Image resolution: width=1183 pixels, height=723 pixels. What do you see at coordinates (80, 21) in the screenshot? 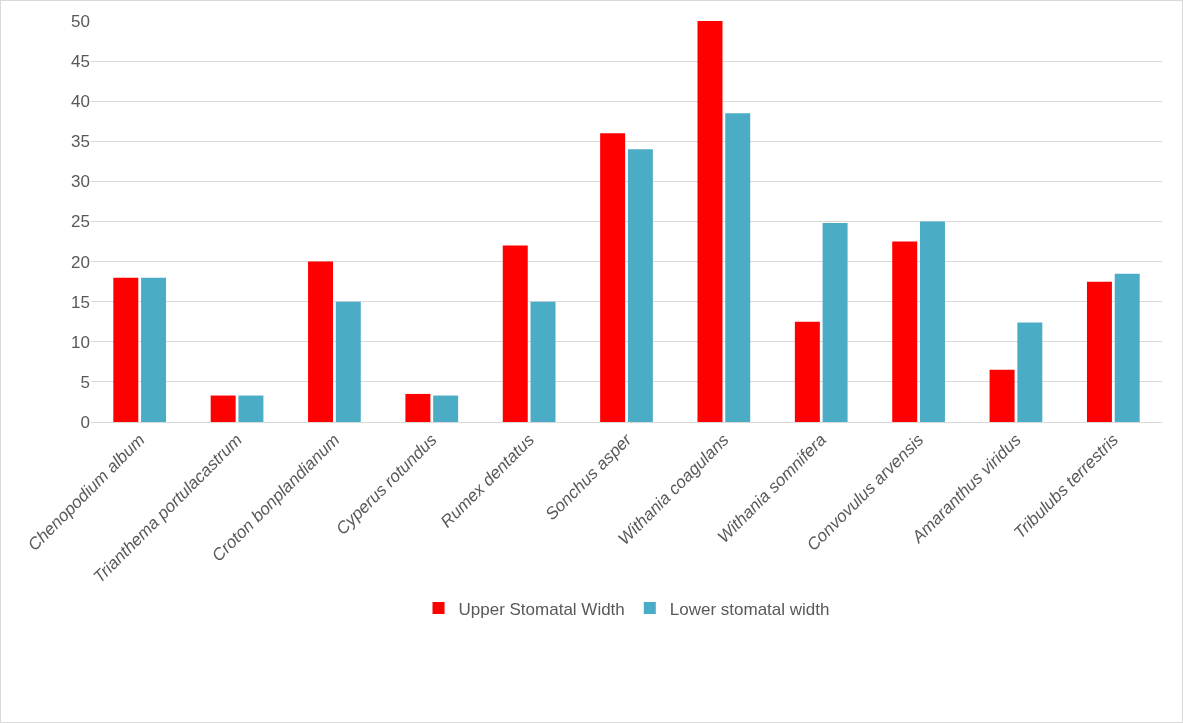
I see `y-tick-label: 50` at bounding box center [80, 21].